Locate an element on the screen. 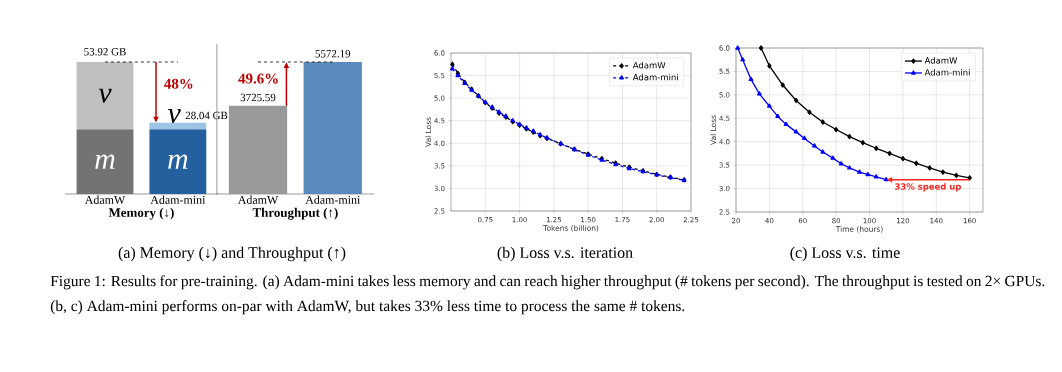 The height and width of the screenshot is (372, 1062). annotation: 33% speed up is located at coordinates (928, 187).